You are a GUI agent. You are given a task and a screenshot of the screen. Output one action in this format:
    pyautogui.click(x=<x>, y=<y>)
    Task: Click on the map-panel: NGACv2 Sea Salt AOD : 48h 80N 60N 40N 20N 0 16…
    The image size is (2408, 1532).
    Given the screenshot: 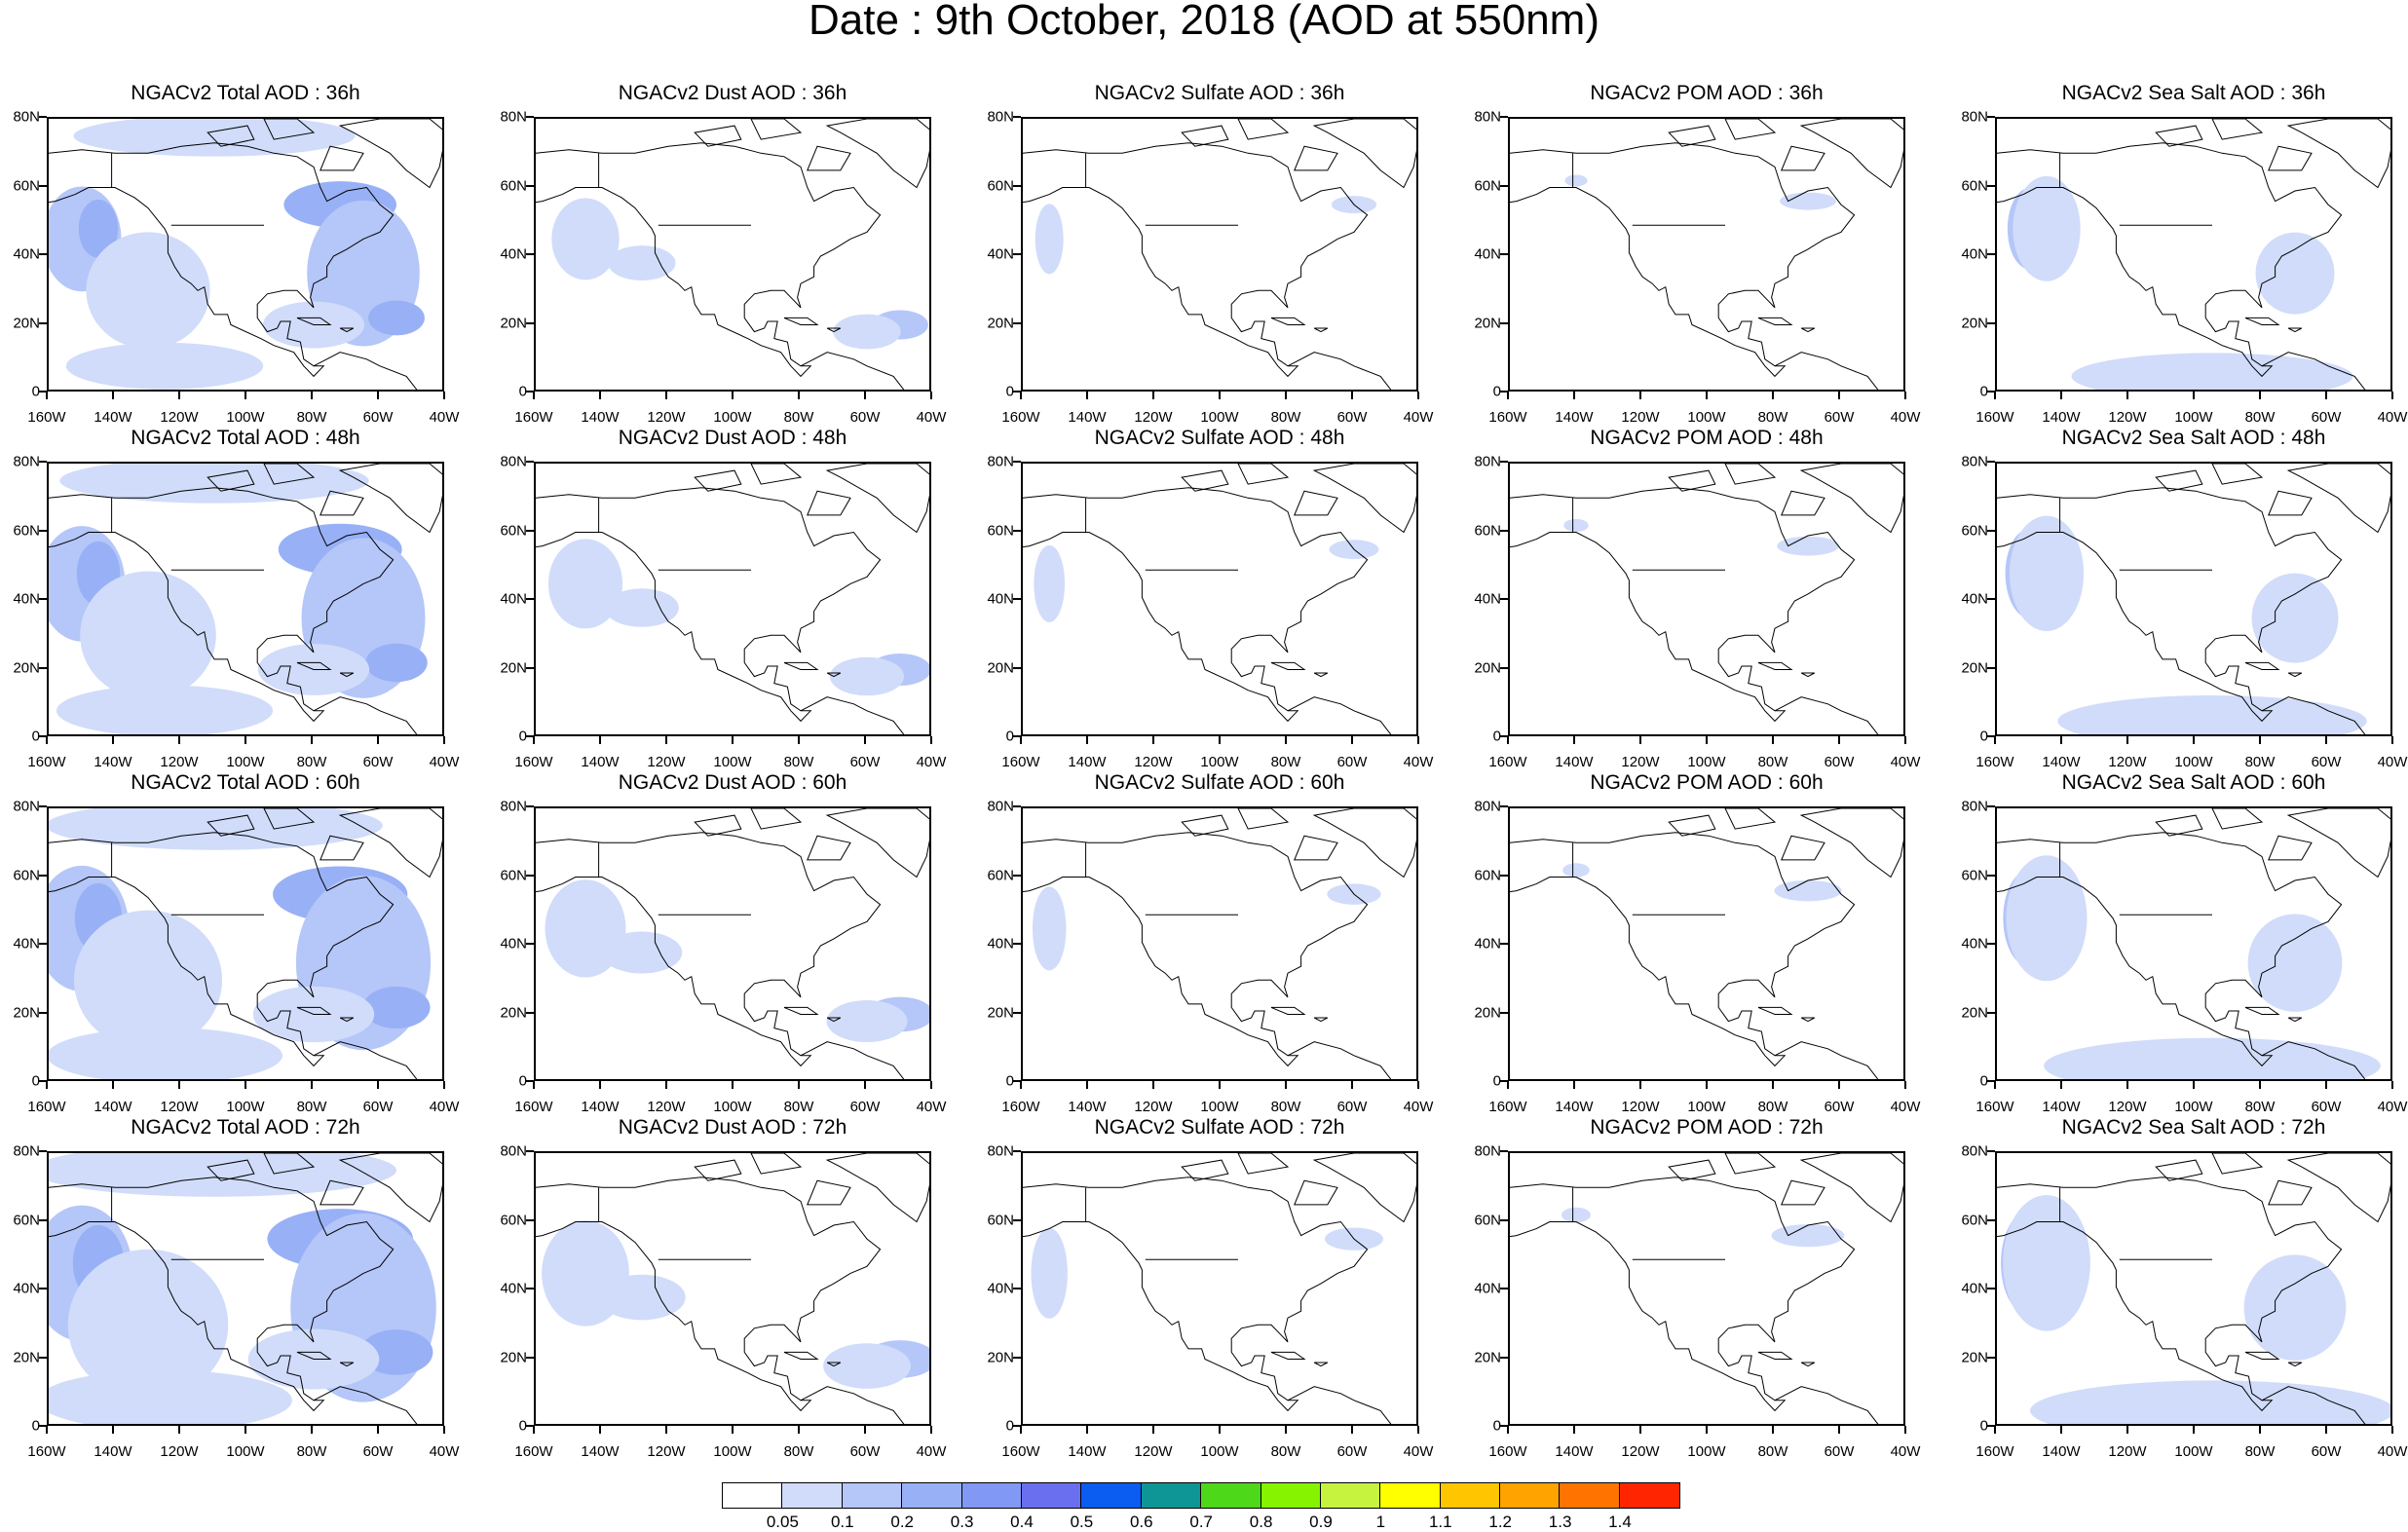 What is the action you would take?
    pyautogui.click(x=2184, y=598)
    